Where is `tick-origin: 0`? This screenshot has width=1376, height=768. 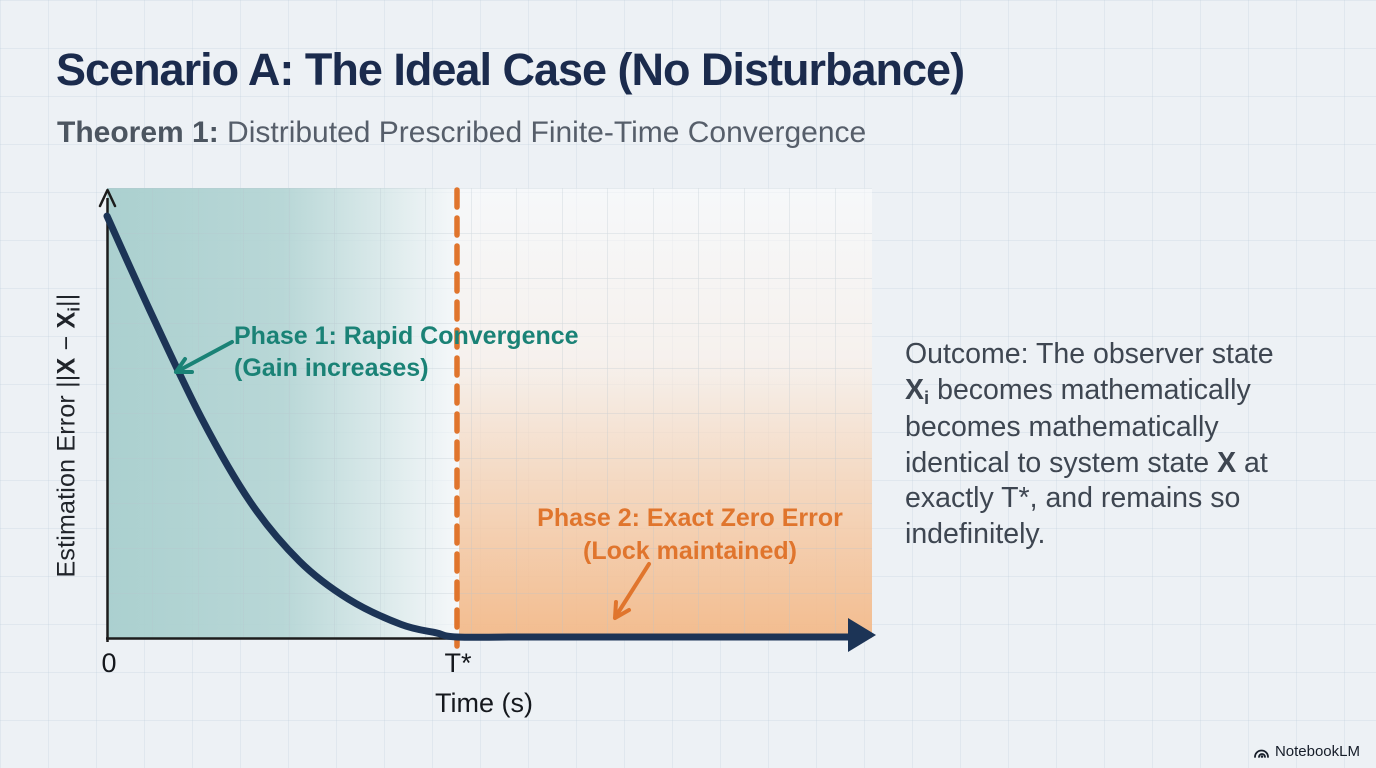 tick-origin: 0 is located at coordinates (109, 663).